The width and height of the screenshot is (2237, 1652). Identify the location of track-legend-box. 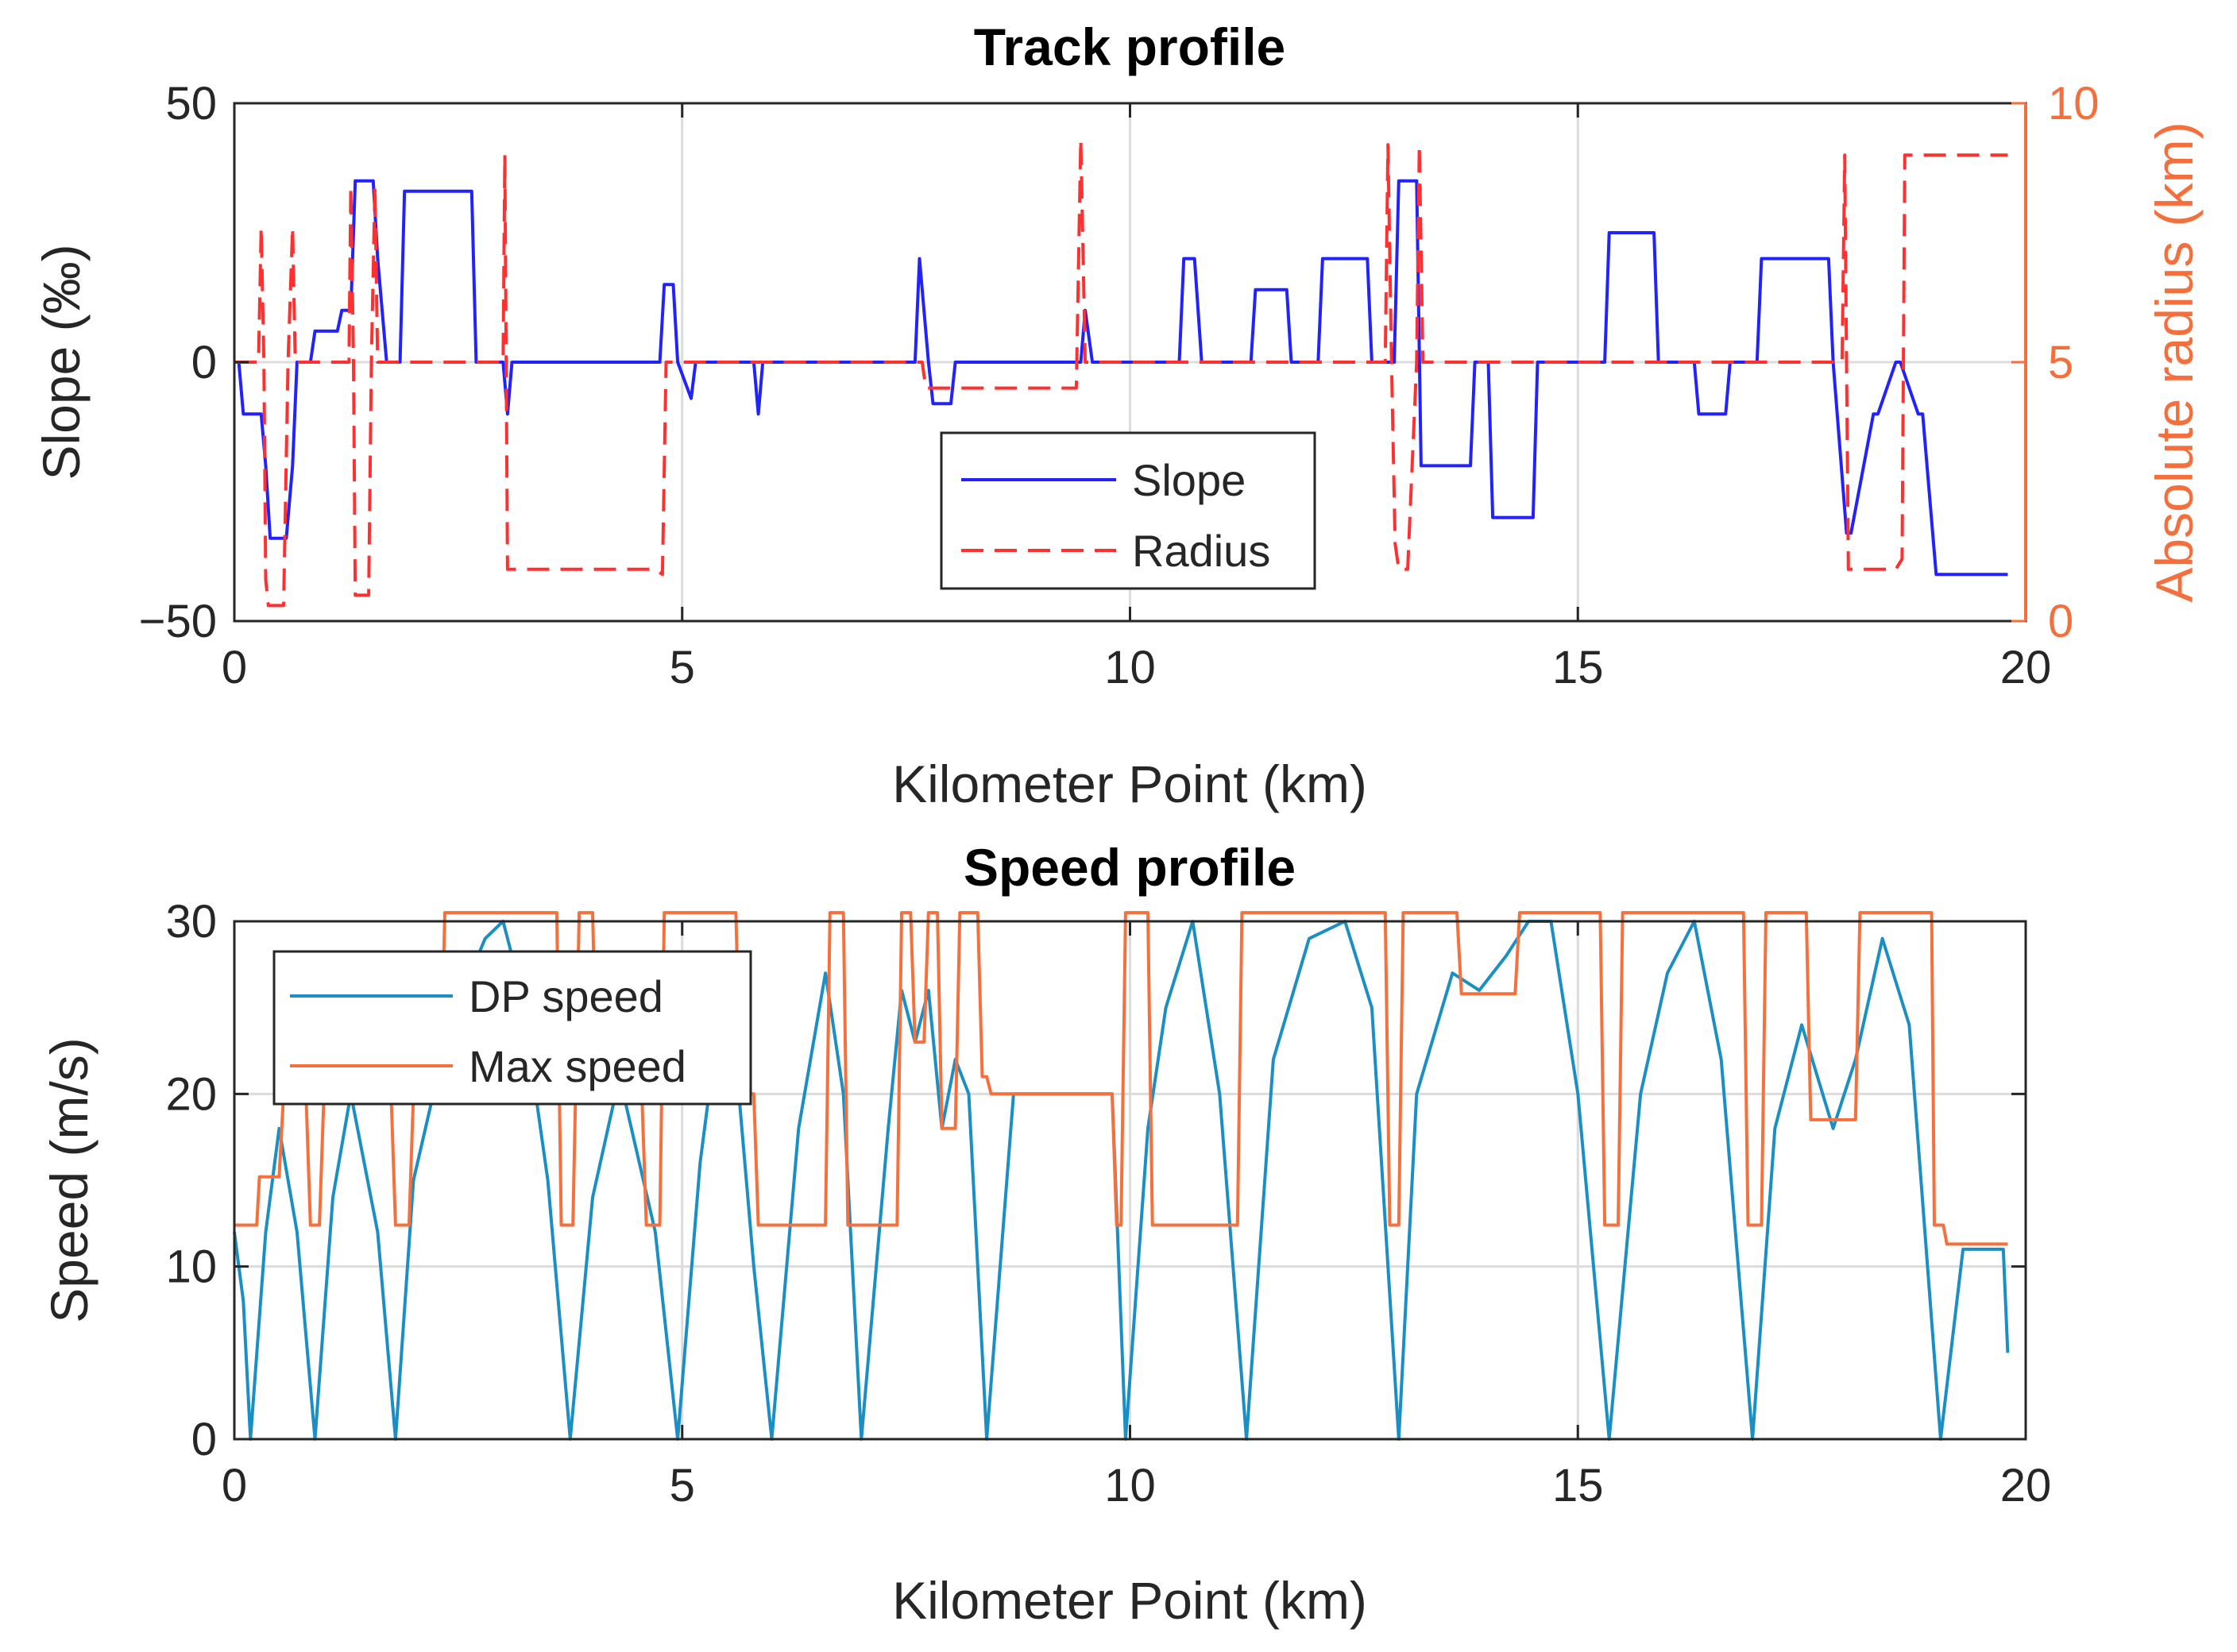
(1128, 510).